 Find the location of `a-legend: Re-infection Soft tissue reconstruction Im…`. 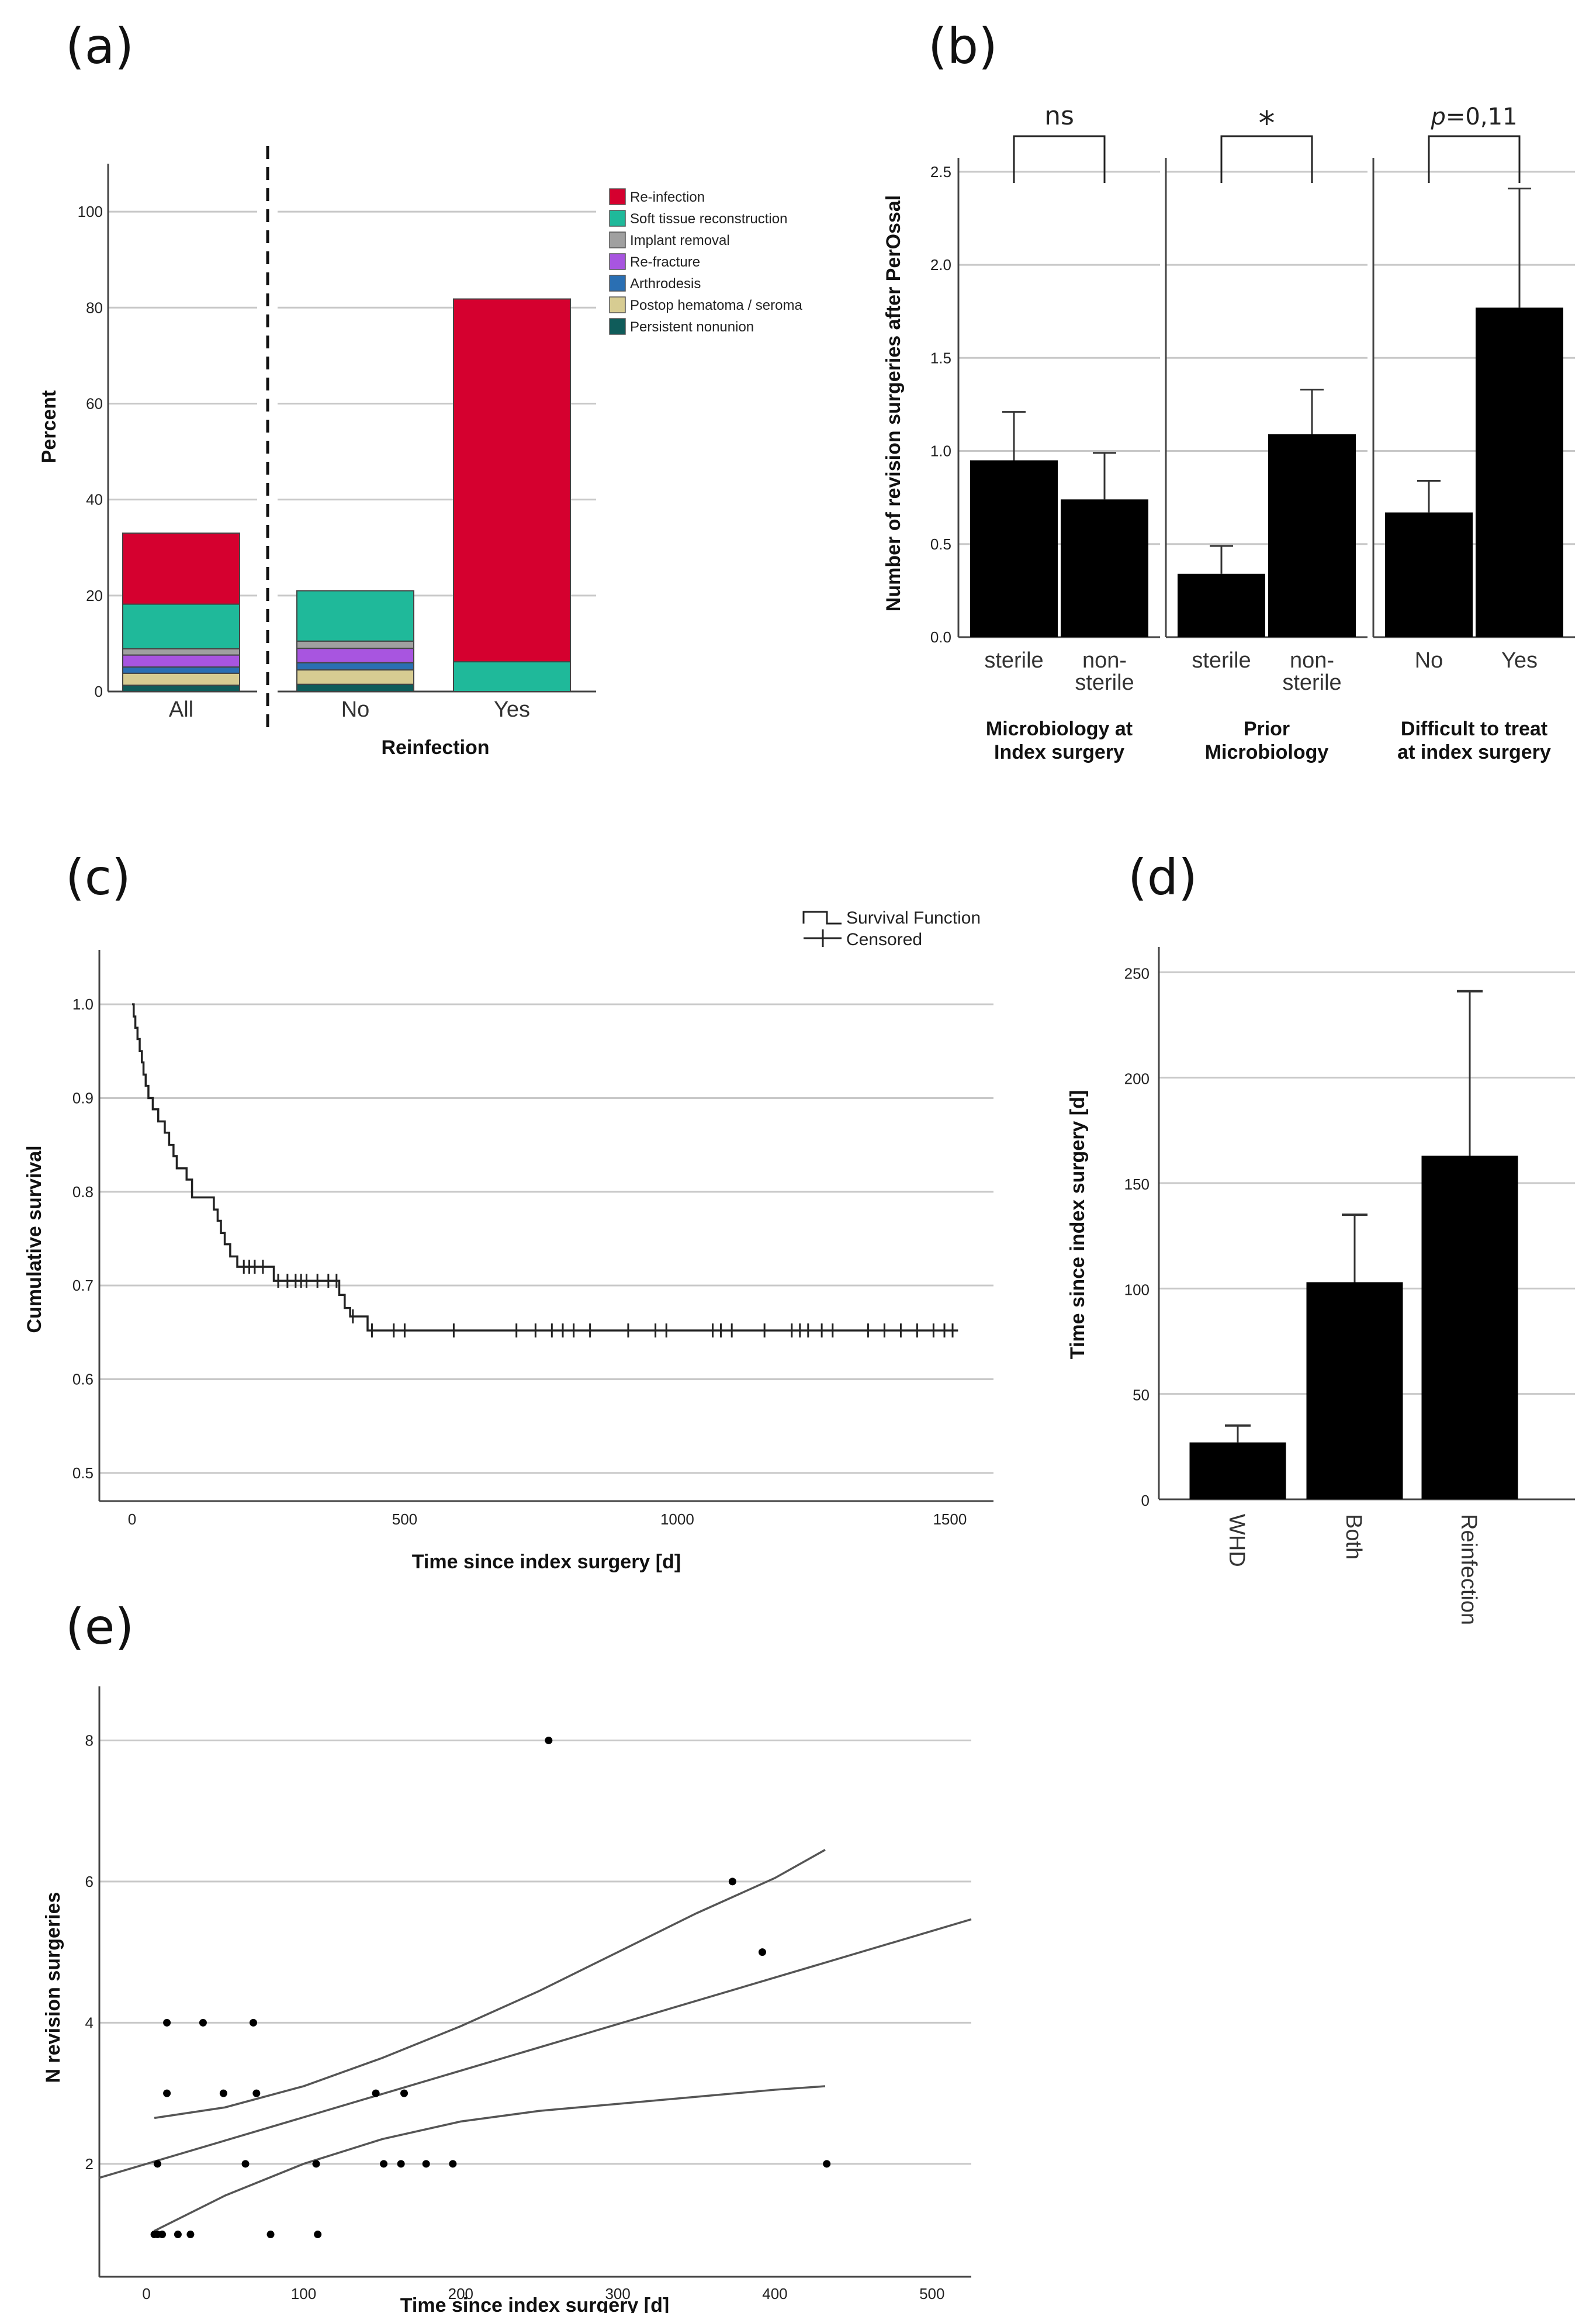

a-legend: Re-infection Soft tissue reconstruction Im… is located at coordinates (705, 261).